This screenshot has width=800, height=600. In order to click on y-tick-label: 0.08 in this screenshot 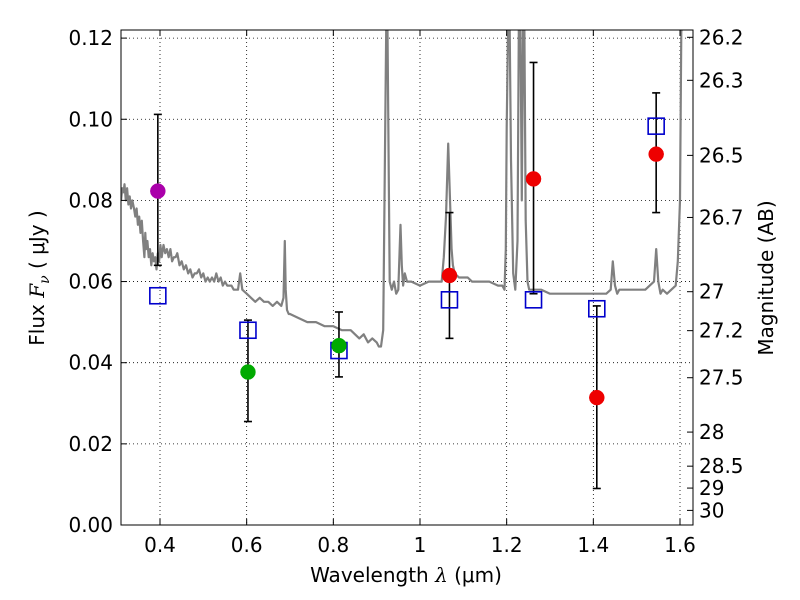, I will do `click(90, 200)`.